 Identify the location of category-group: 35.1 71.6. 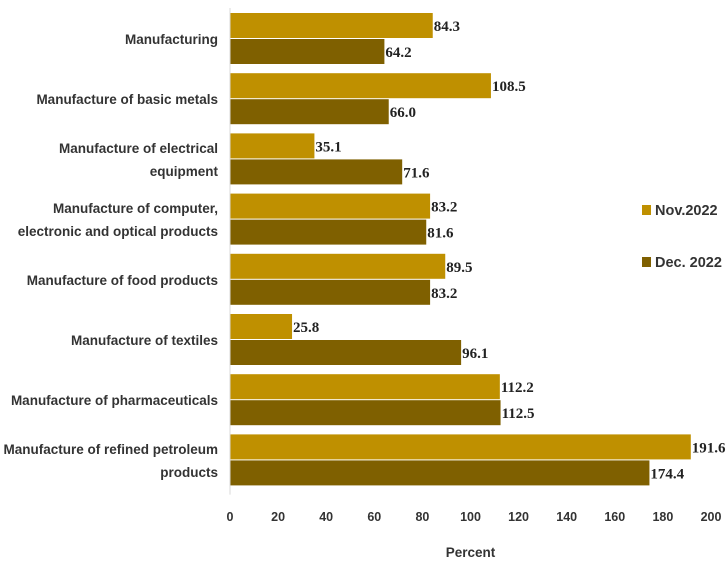
(330, 159).